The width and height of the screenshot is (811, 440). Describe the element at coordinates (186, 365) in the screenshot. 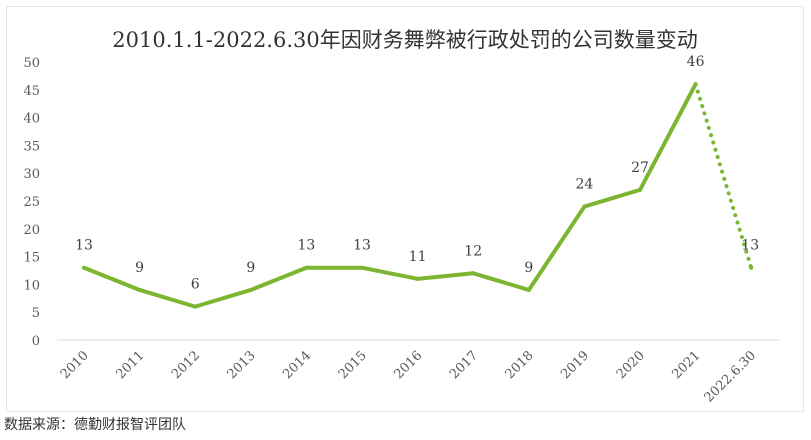

I see `x-tick-label: 2012` at that location.